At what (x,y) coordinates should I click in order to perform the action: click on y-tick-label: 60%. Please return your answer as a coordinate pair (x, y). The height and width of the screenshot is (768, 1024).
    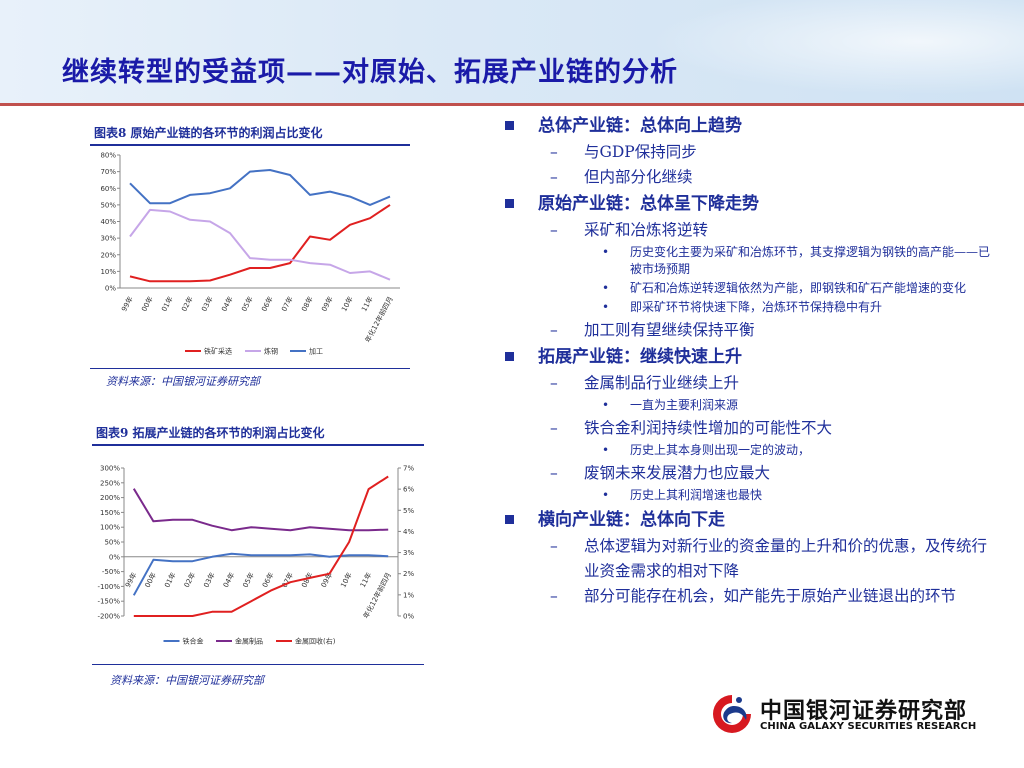
    Looking at the image, I should click on (108, 189).